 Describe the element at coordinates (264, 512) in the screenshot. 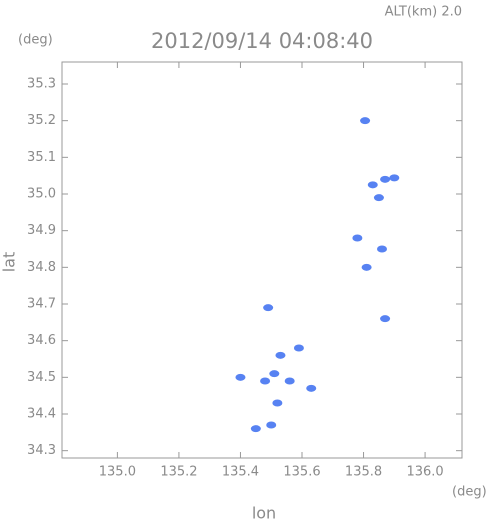

I see `x-axis-label: lon` at that location.